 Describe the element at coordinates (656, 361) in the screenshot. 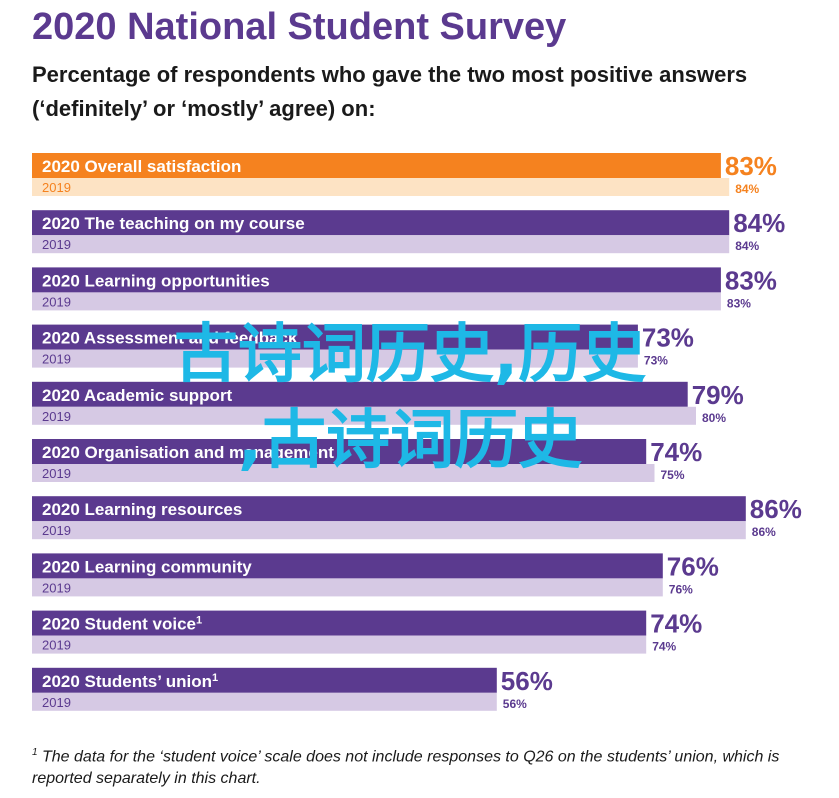

I see `value-label-2019: 73%` at that location.